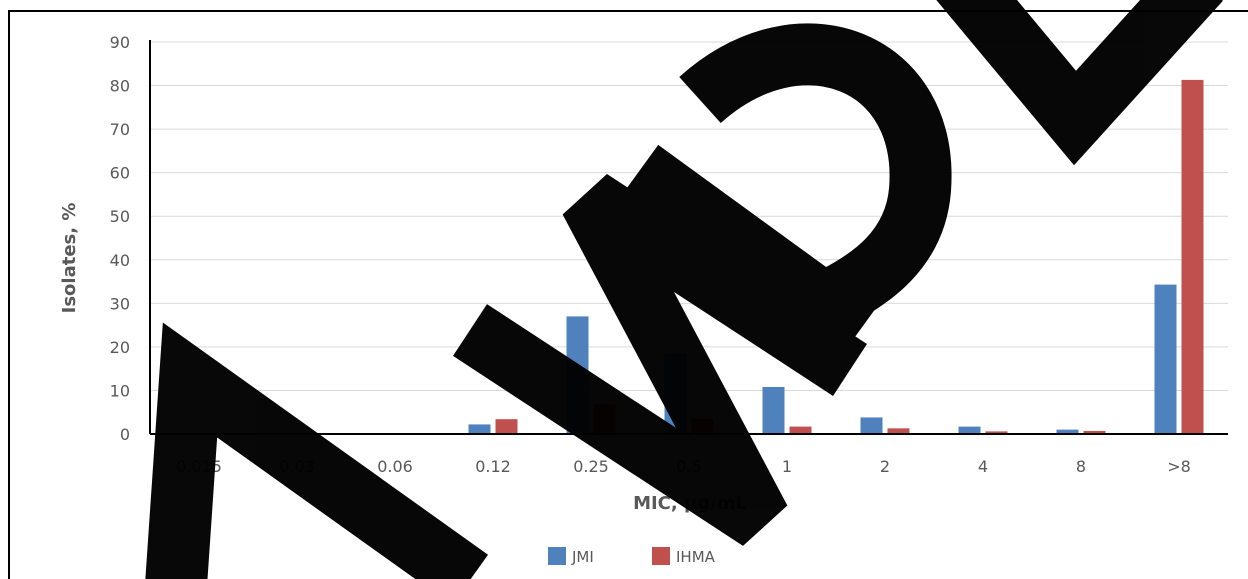  What do you see at coordinates (661, 556) in the screenshot?
I see `legend-swatch-ihma` at bounding box center [661, 556].